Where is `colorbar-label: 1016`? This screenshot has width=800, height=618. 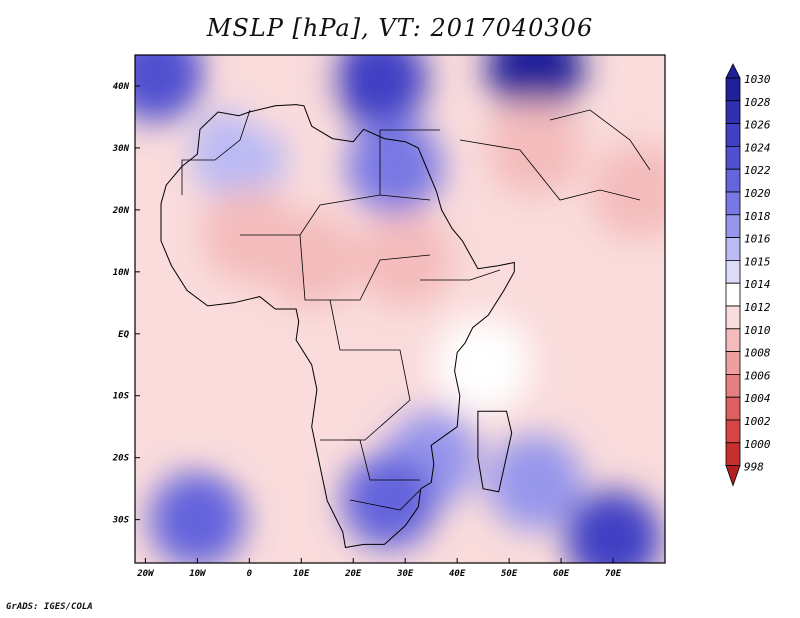
colorbar-label: 1016 is located at coordinates (757, 239).